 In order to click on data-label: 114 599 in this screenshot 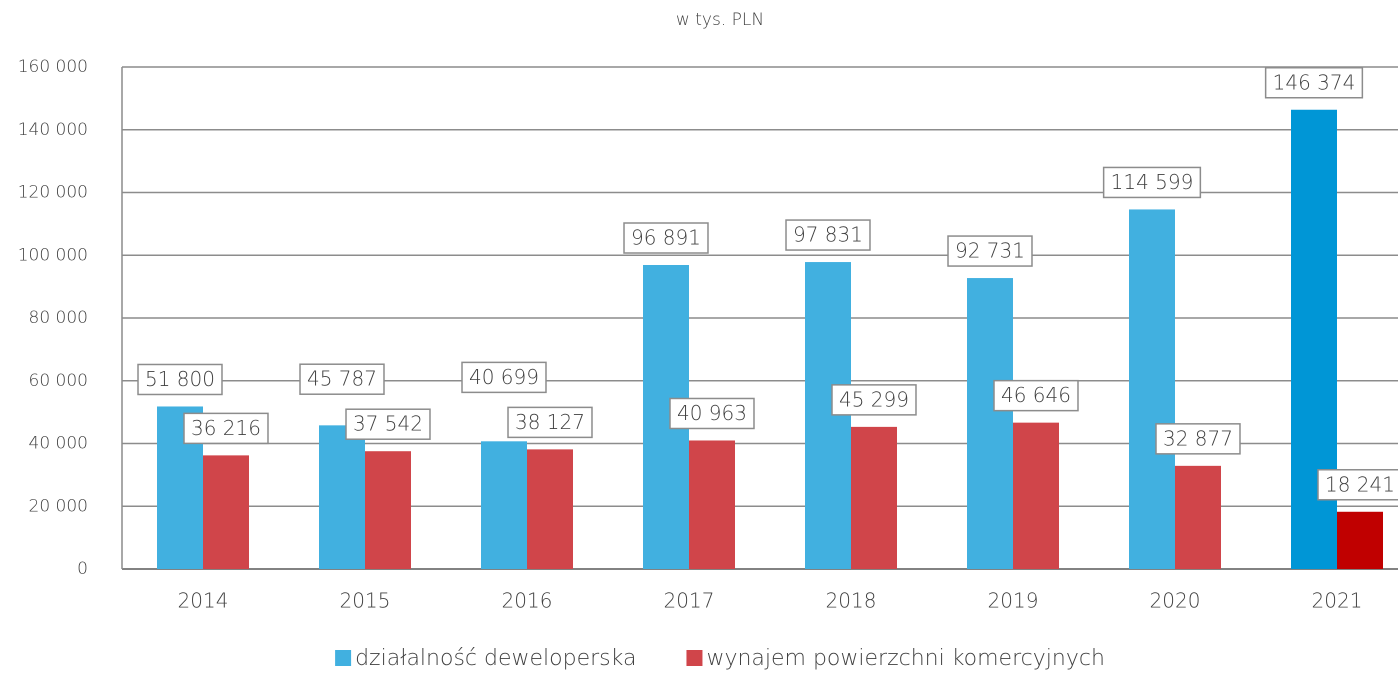, I will do `click(1152, 182)`.